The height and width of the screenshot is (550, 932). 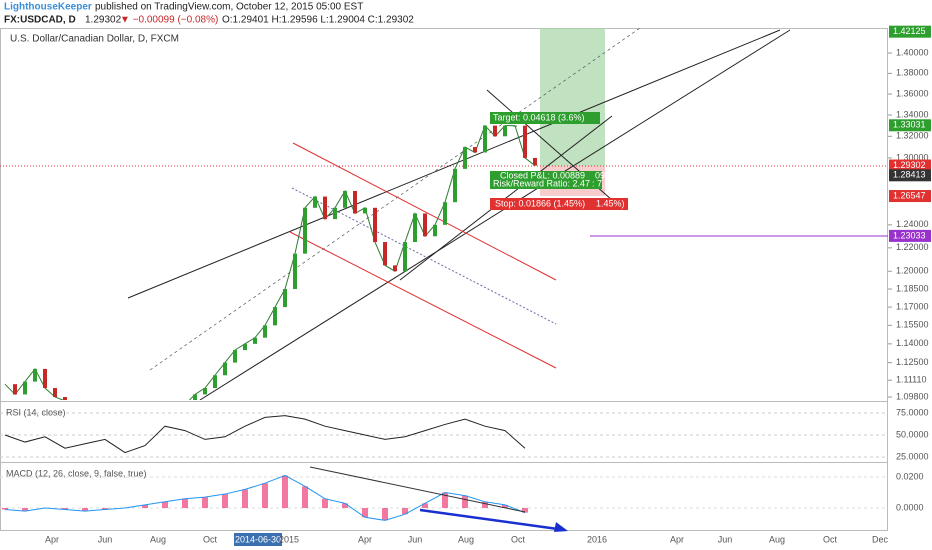 I want to click on hidden-text: : 7.38, so click(x=603, y=183).